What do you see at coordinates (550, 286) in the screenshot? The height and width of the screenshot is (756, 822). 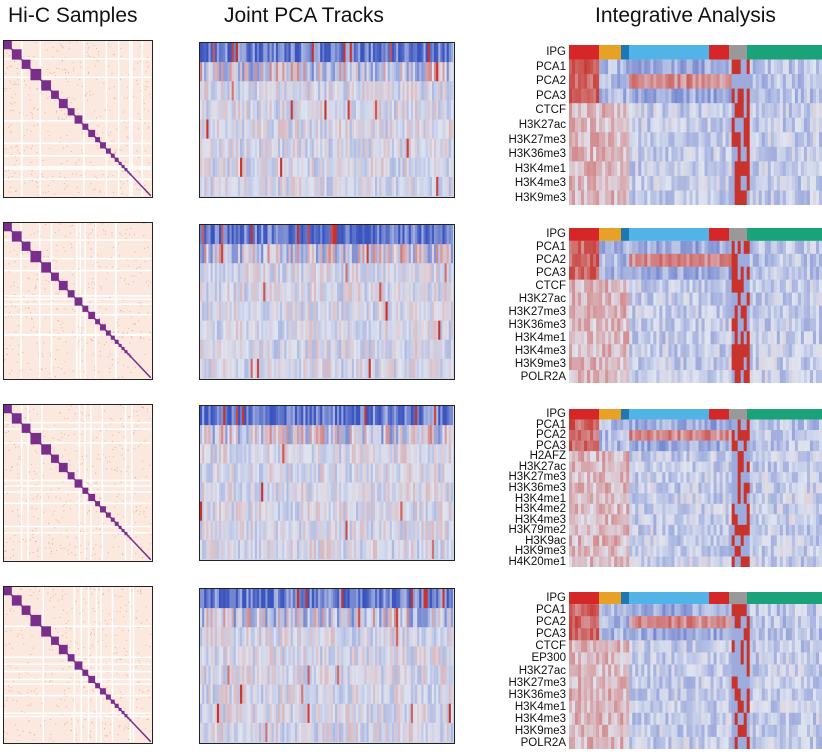 I see `track-label: CTCF` at bounding box center [550, 286].